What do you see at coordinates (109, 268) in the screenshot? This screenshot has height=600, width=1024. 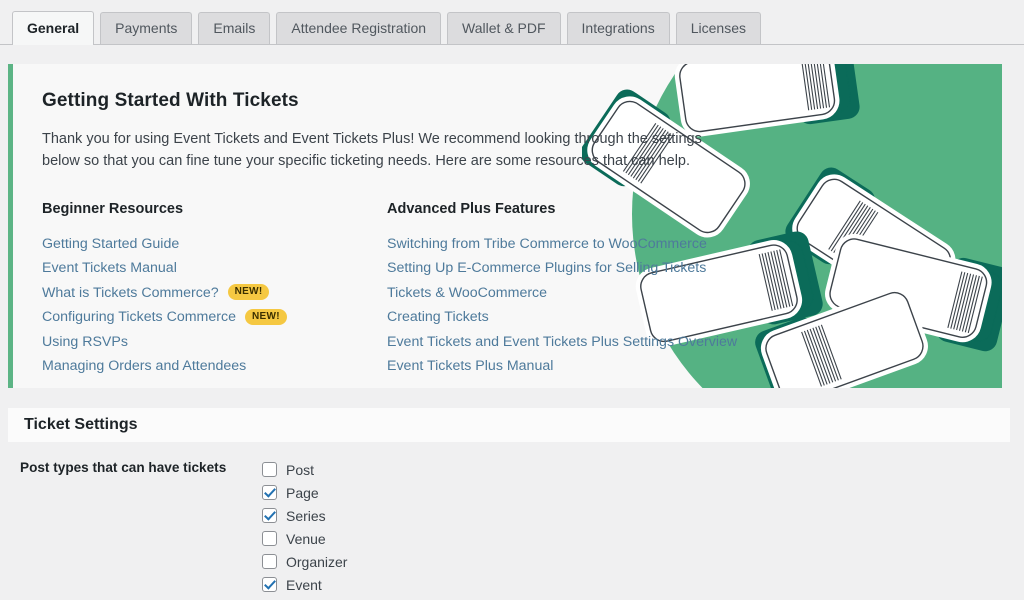 I see `resource-link: Event Tickets Manual` at bounding box center [109, 268].